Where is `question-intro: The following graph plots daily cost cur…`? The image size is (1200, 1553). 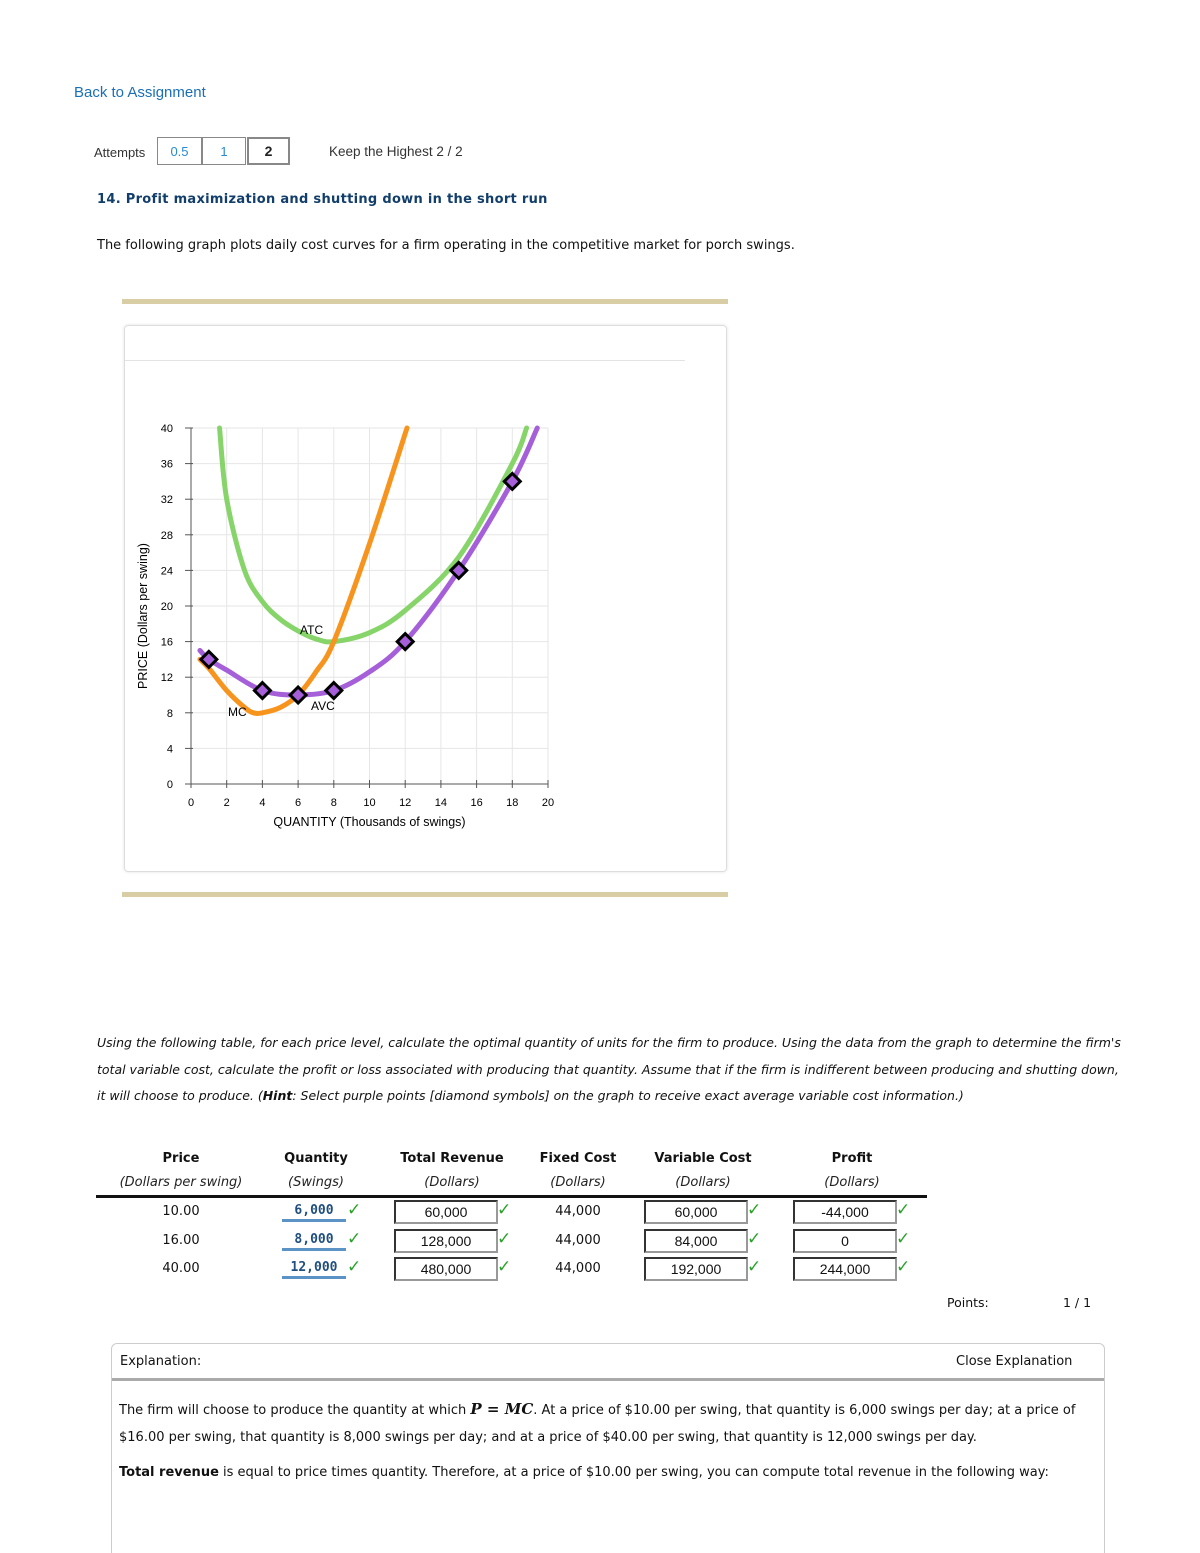
question-intro: The following graph plots daily cost cur… is located at coordinates (446, 245).